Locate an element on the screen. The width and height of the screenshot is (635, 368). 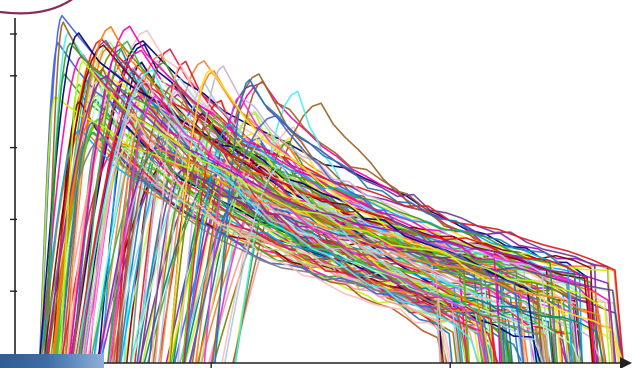
x-axis-arrow is located at coordinates (626, 362).